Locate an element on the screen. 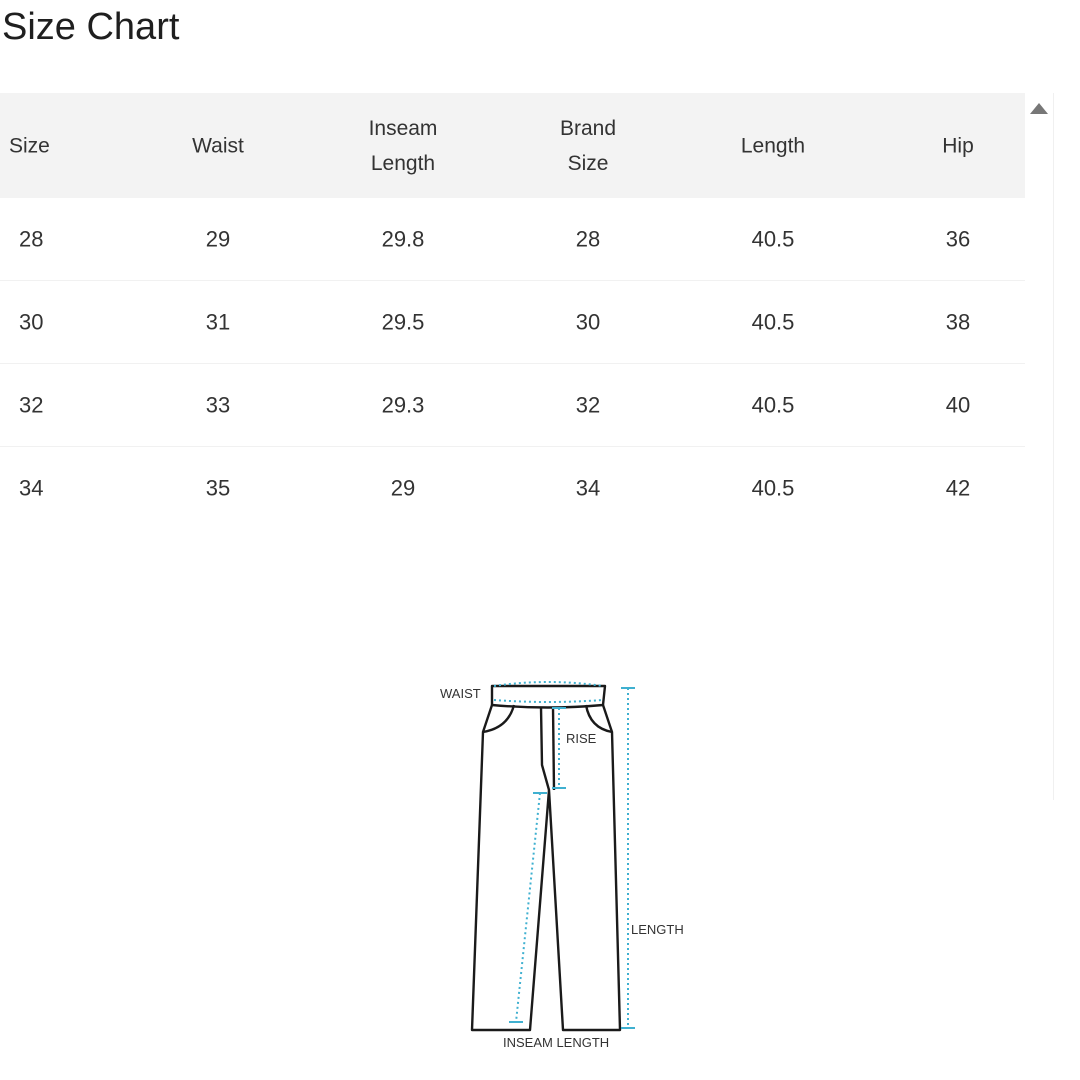 The height and width of the screenshot is (1080, 1080). header-waist: Waist is located at coordinates (218, 146).